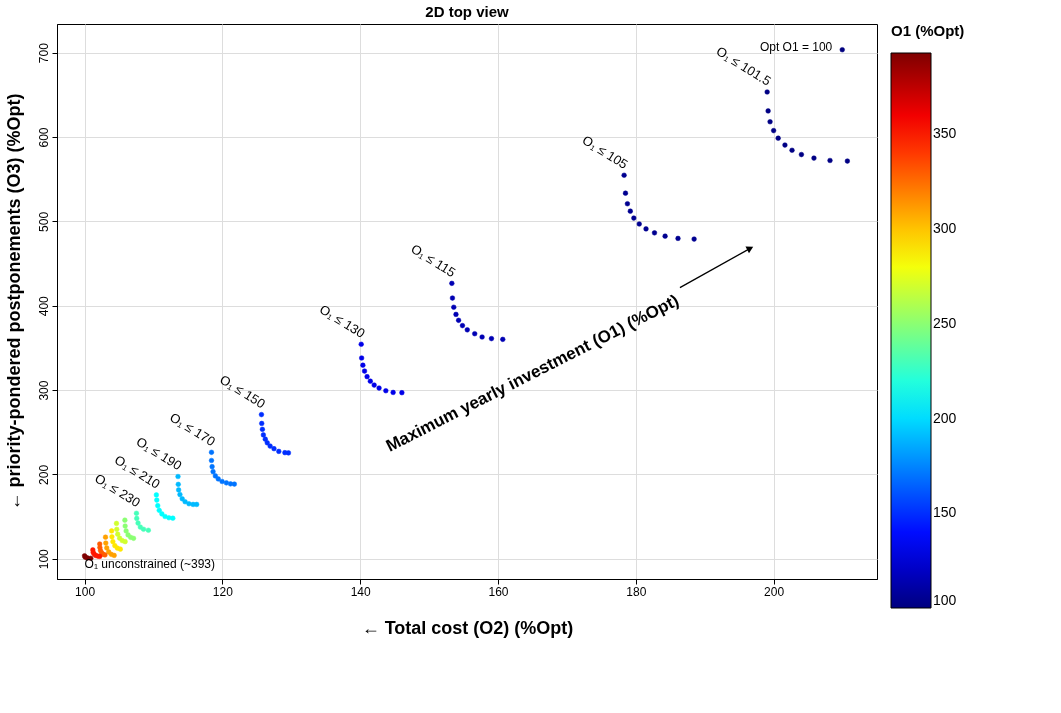  What do you see at coordinates (945, 322) in the screenshot?
I see `color-bar-label: 250` at bounding box center [945, 322].